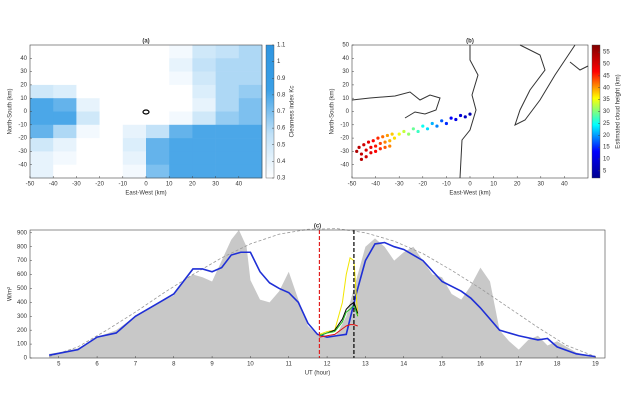  I want to click on x-tick-label: -40, so click(375, 185).